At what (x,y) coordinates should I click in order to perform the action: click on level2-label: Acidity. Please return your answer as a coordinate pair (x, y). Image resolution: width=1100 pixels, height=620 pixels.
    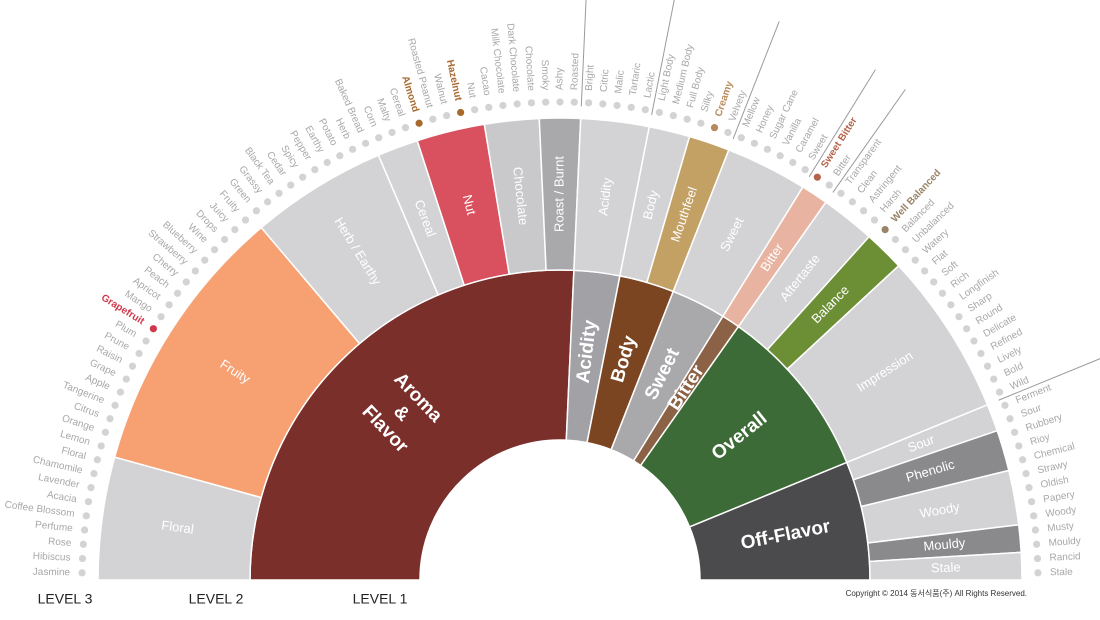
    Looking at the image, I should click on (605, 196).